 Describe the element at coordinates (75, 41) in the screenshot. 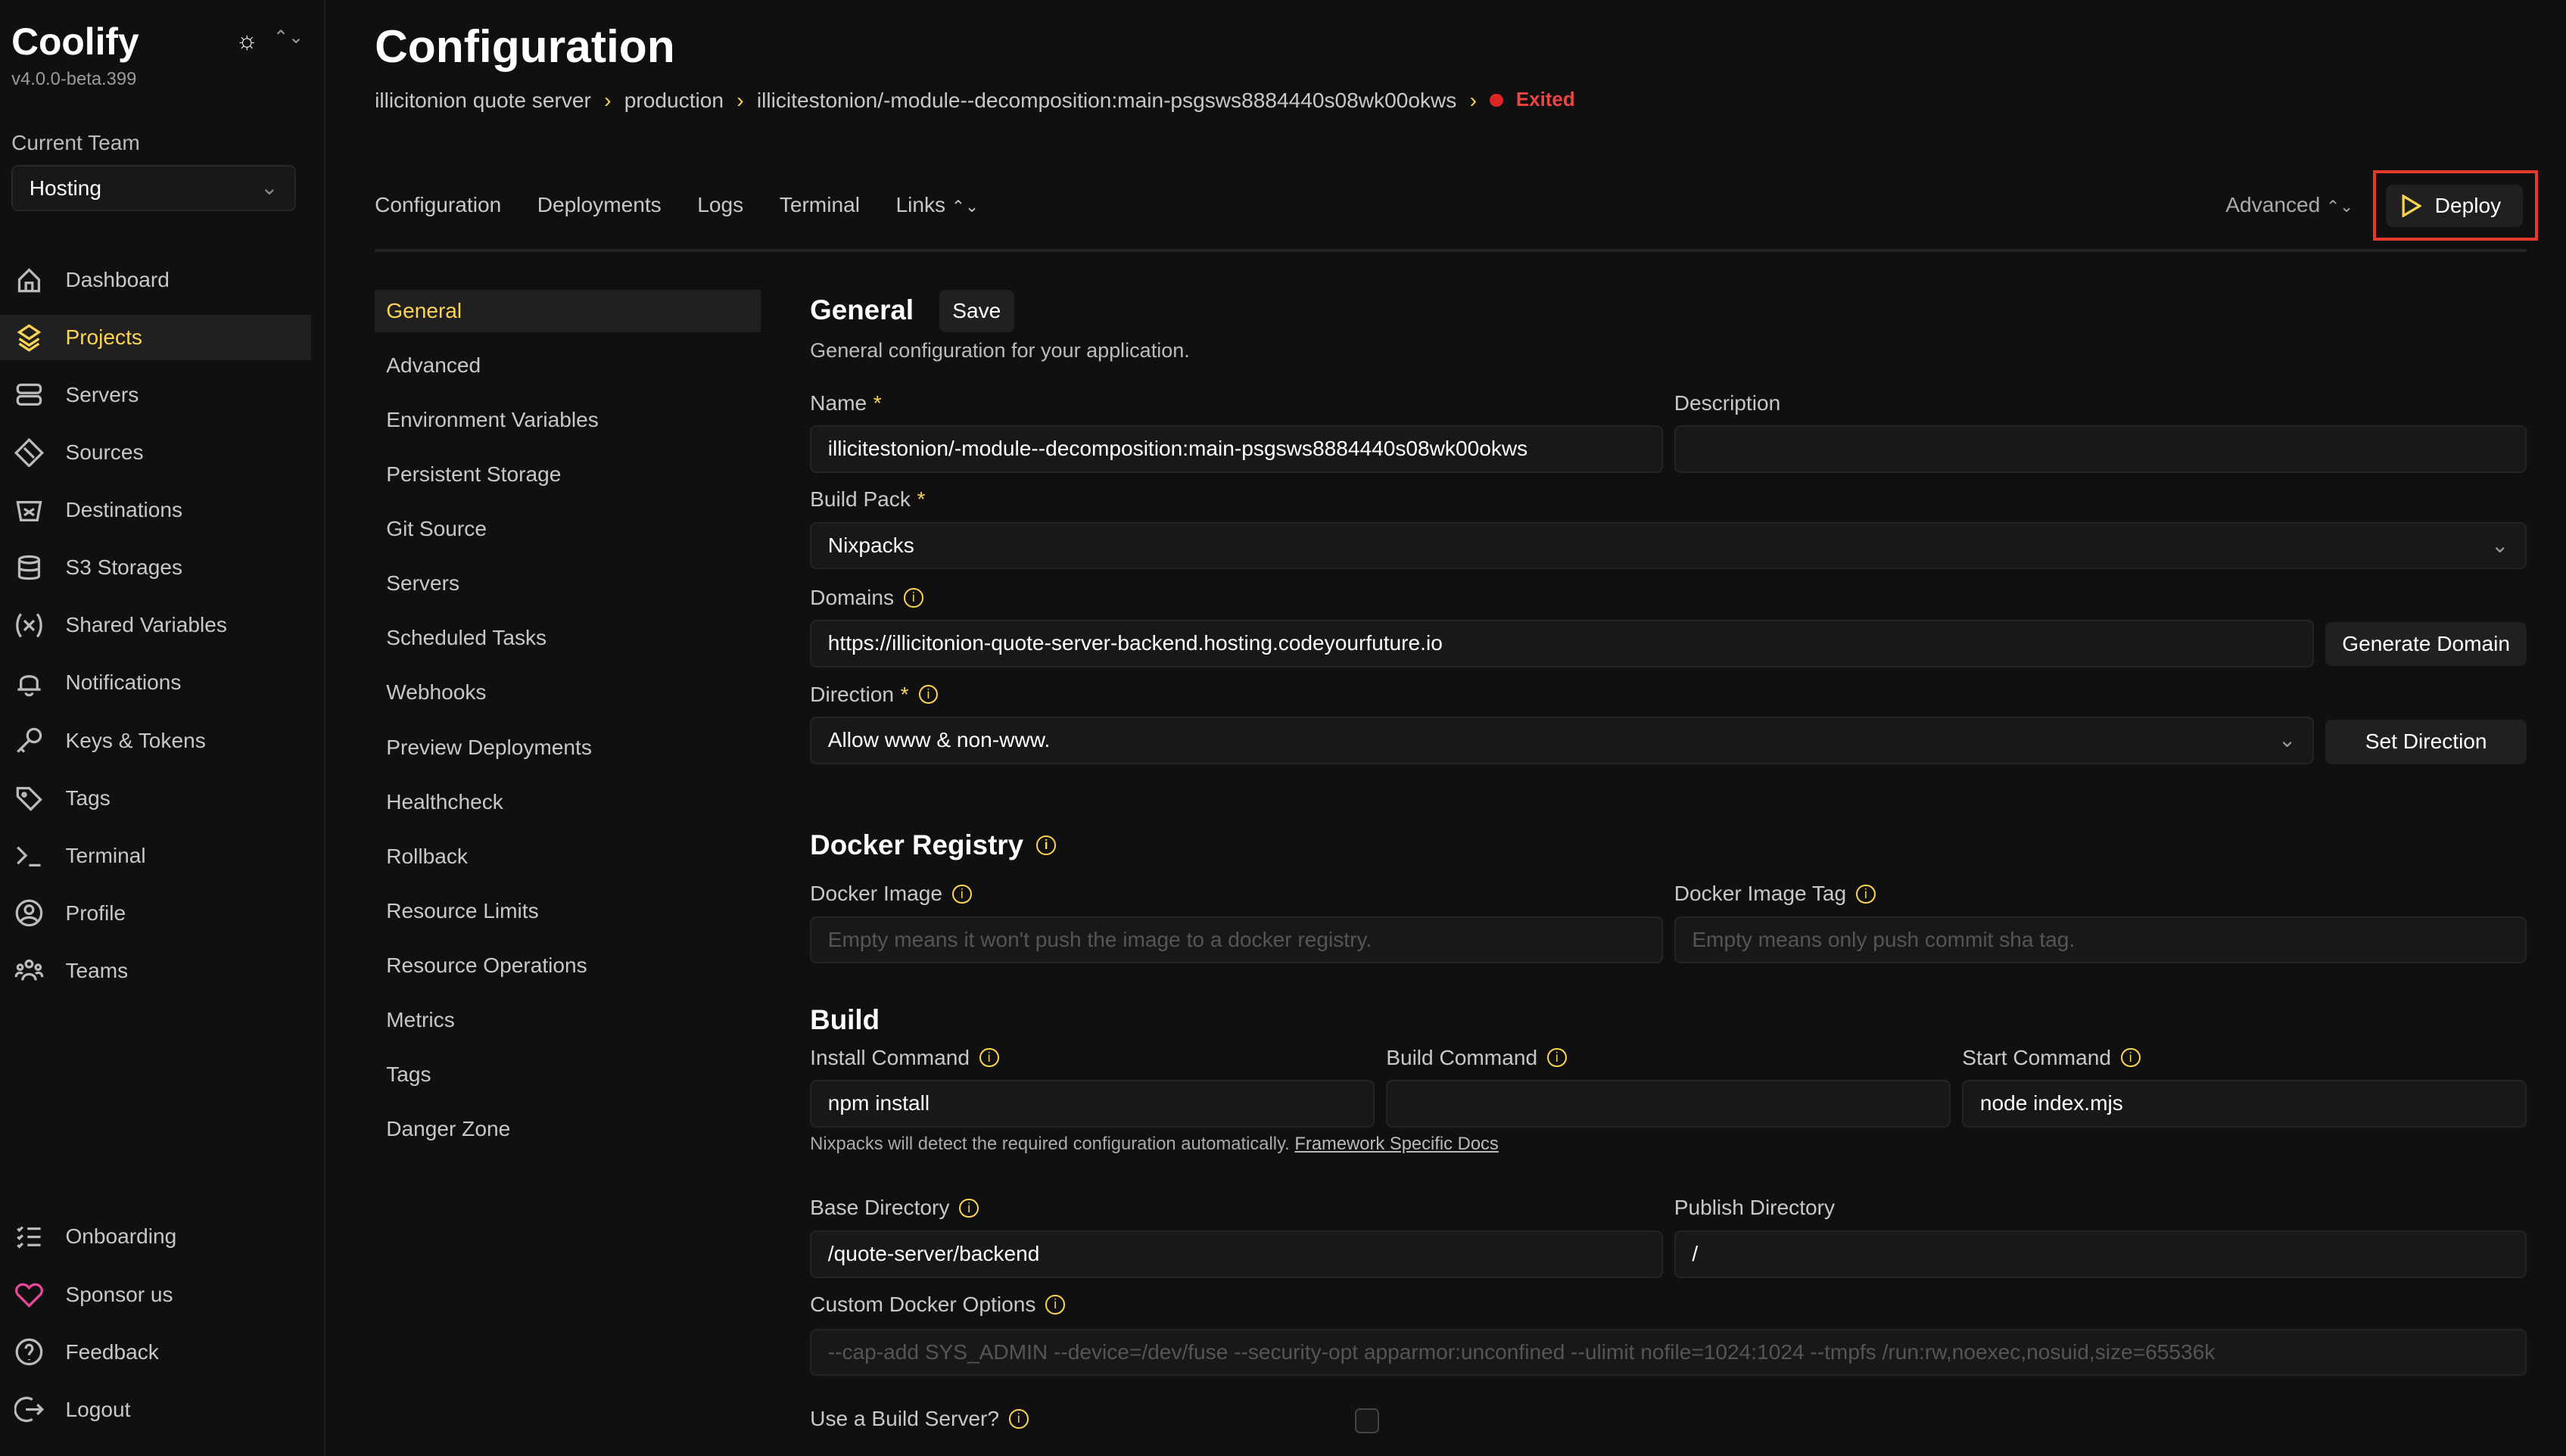

I see `app-logo: Coolify` at that location.